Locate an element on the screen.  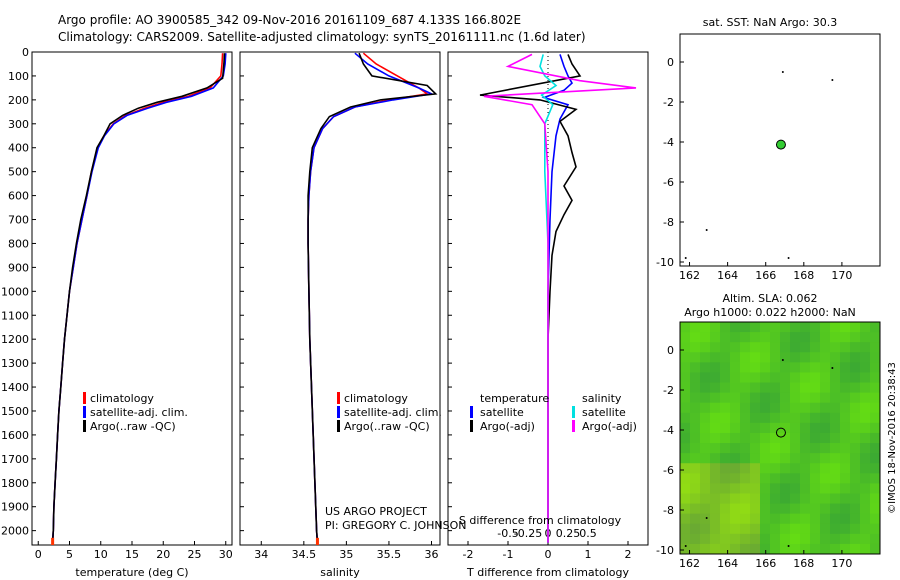
y-tick-label: 1400 is located at coordinates (15, 387).